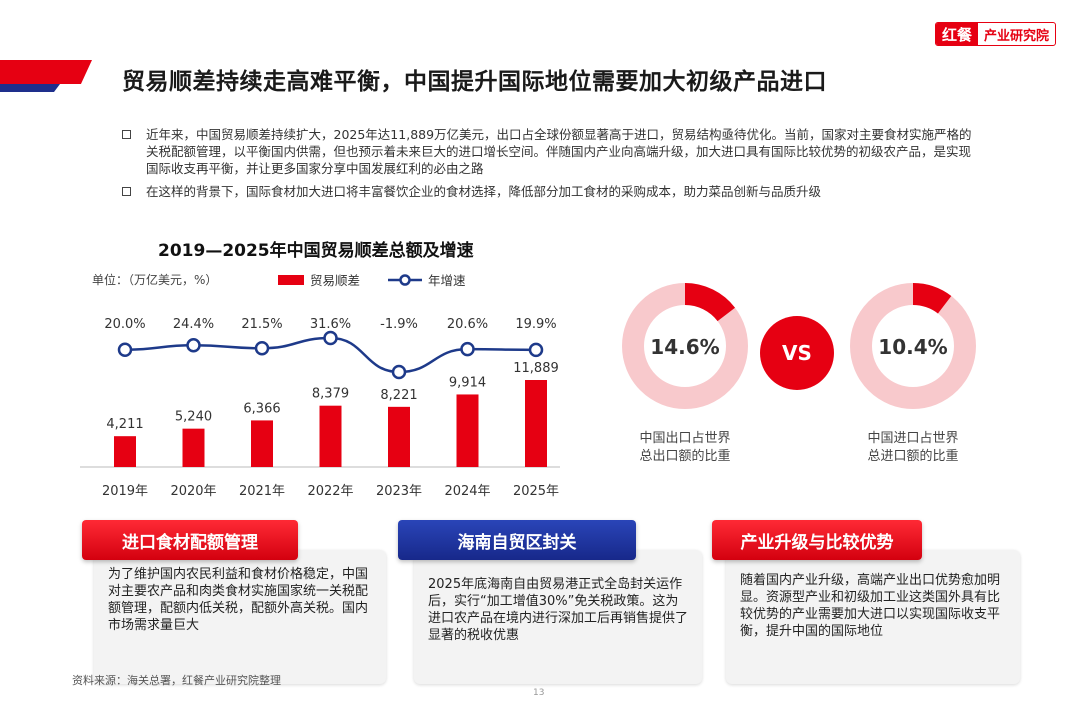 Image resolution: width=1080 pixels, height=720 pixels. What do you see at coordinates (262, 491) in the screenshot?
I see `x-tick-label: 2021年` at bounding box center [262, 491].